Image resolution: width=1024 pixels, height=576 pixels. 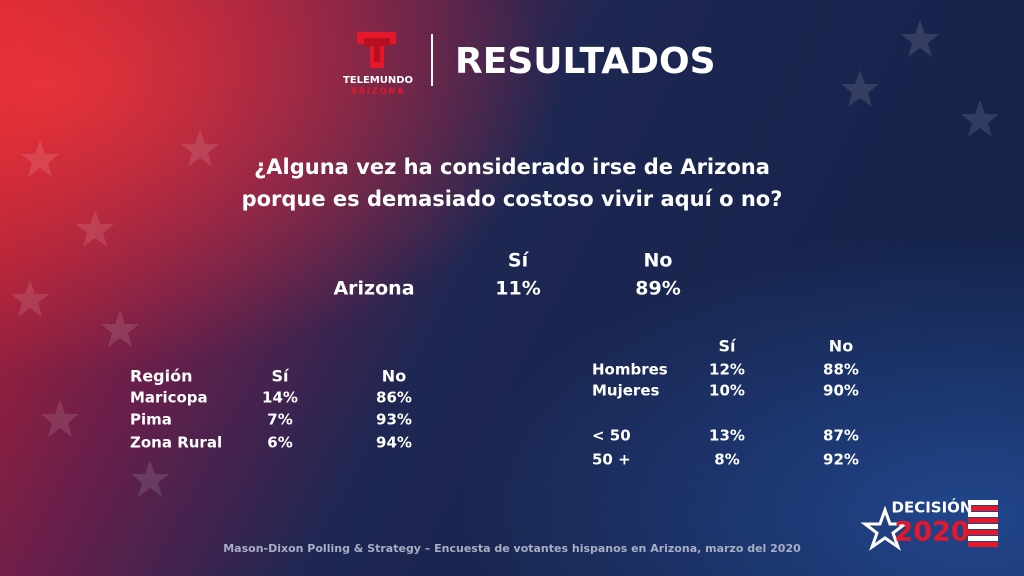 What do you see at coordinates (394, 398) in the screenshot?
I see `cell: 86%` at bounding box center [394, 398].